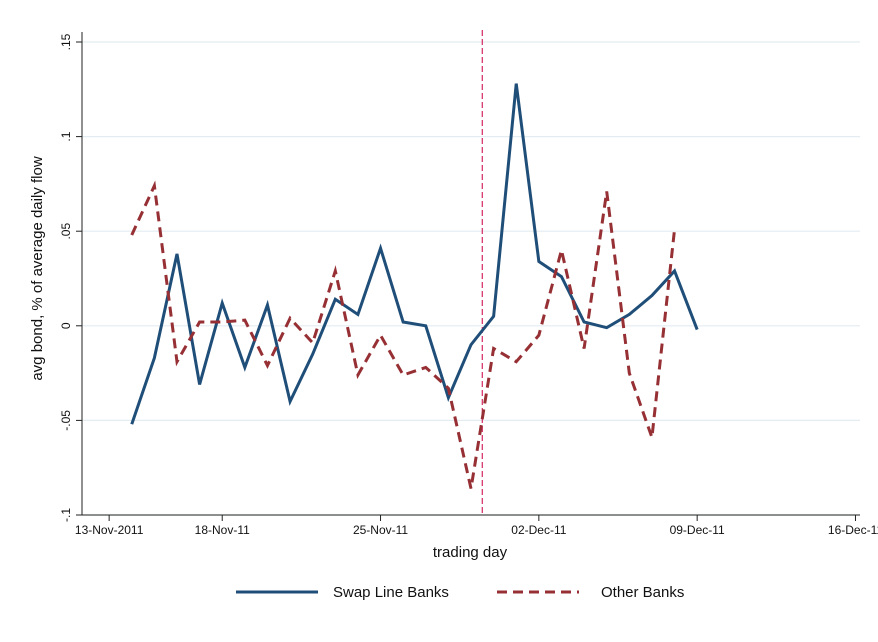 The image size is (878, 642). What do you see at coordinates (391, 592) in the screenshot?
I see `legend-label-0: Swap Line Banks` at bounding box center [391, 592].